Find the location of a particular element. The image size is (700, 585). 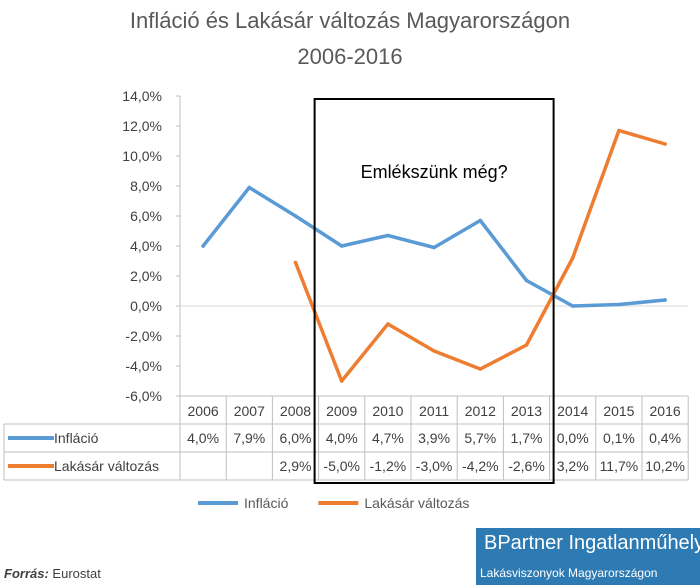

table-cell-value: 3,9% is located at coordinates (434, 438).